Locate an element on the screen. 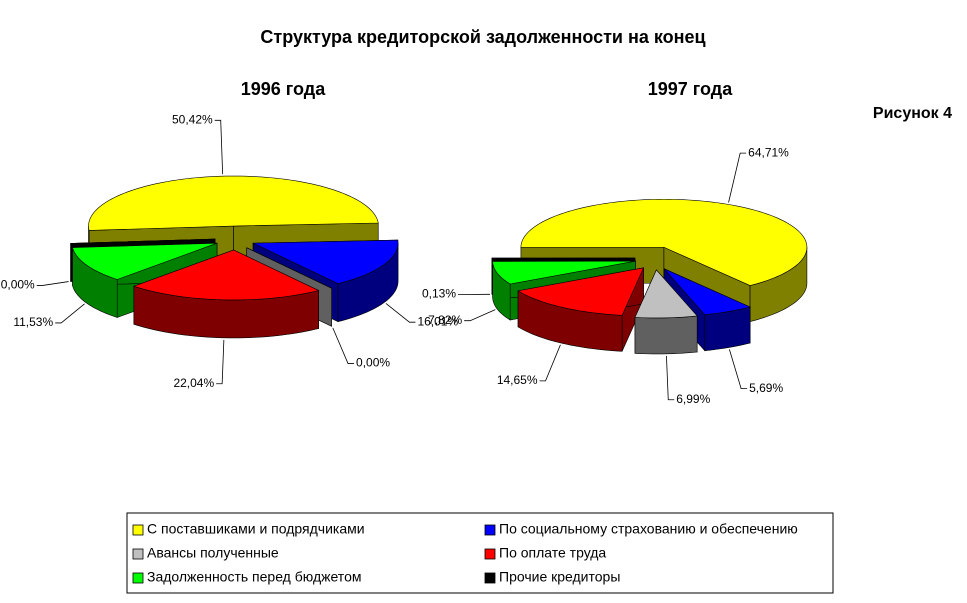  data-label: 6,99% is located at coordinates (693, 399).